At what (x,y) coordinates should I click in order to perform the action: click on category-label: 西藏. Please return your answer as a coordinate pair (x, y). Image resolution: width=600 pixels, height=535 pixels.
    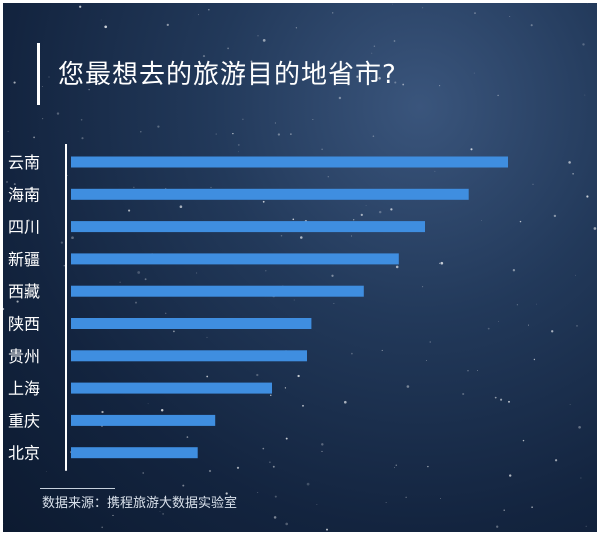
    Looking at the image, I should click on (24, 291).